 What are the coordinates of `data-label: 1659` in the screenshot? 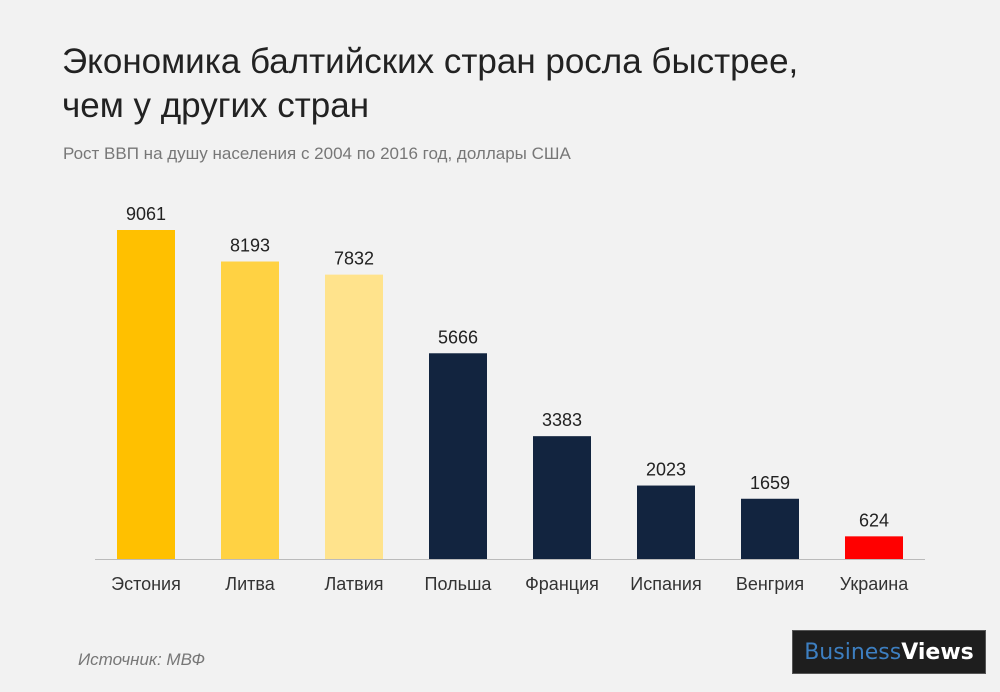 It's located at (770, 483).